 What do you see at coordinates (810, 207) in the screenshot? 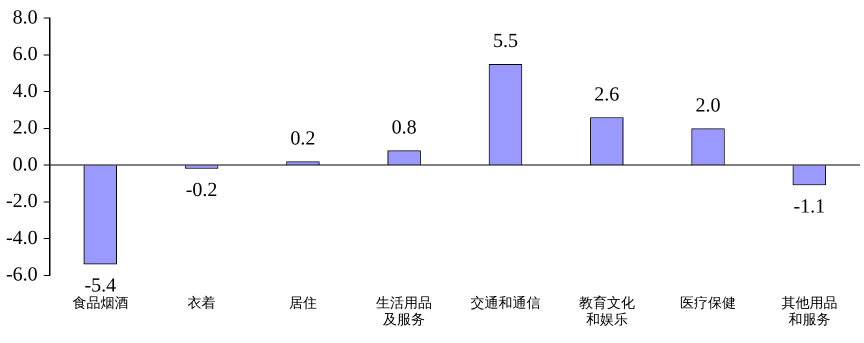
I see `data-label: -1.1` at bounding box center [810, 207].